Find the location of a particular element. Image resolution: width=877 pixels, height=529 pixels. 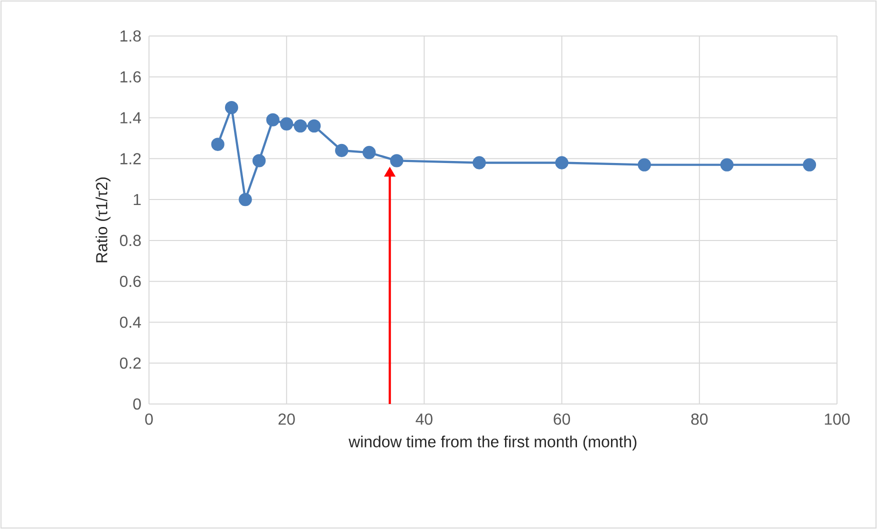

x-tick-label: 60 is located at coordinates (562, 419).